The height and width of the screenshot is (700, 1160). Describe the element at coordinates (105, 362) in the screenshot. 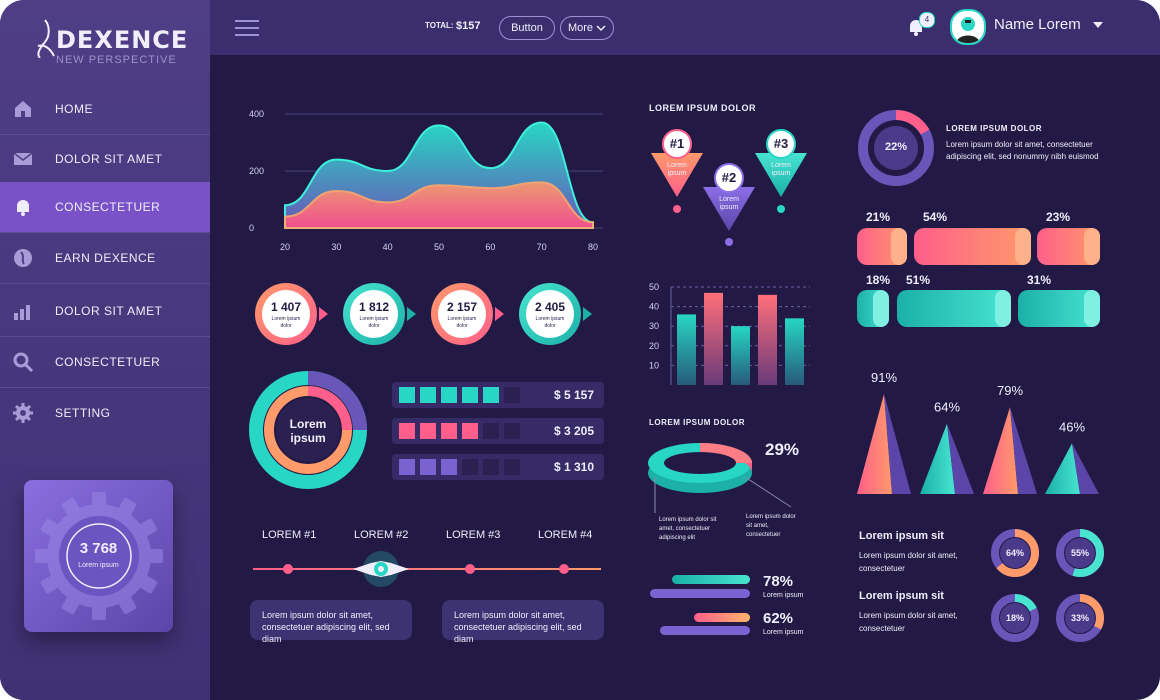

I see `sidebar-item-consectetuer-2: CONSECTETUER` at that location.